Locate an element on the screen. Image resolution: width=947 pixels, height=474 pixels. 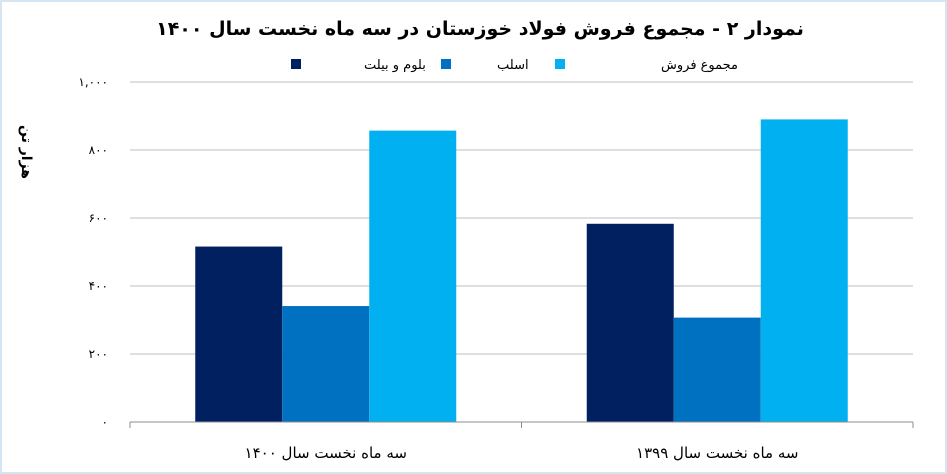
category-label: سه ماه نخست سال ۱۳۹۹ is located at coordinates (717, 453).